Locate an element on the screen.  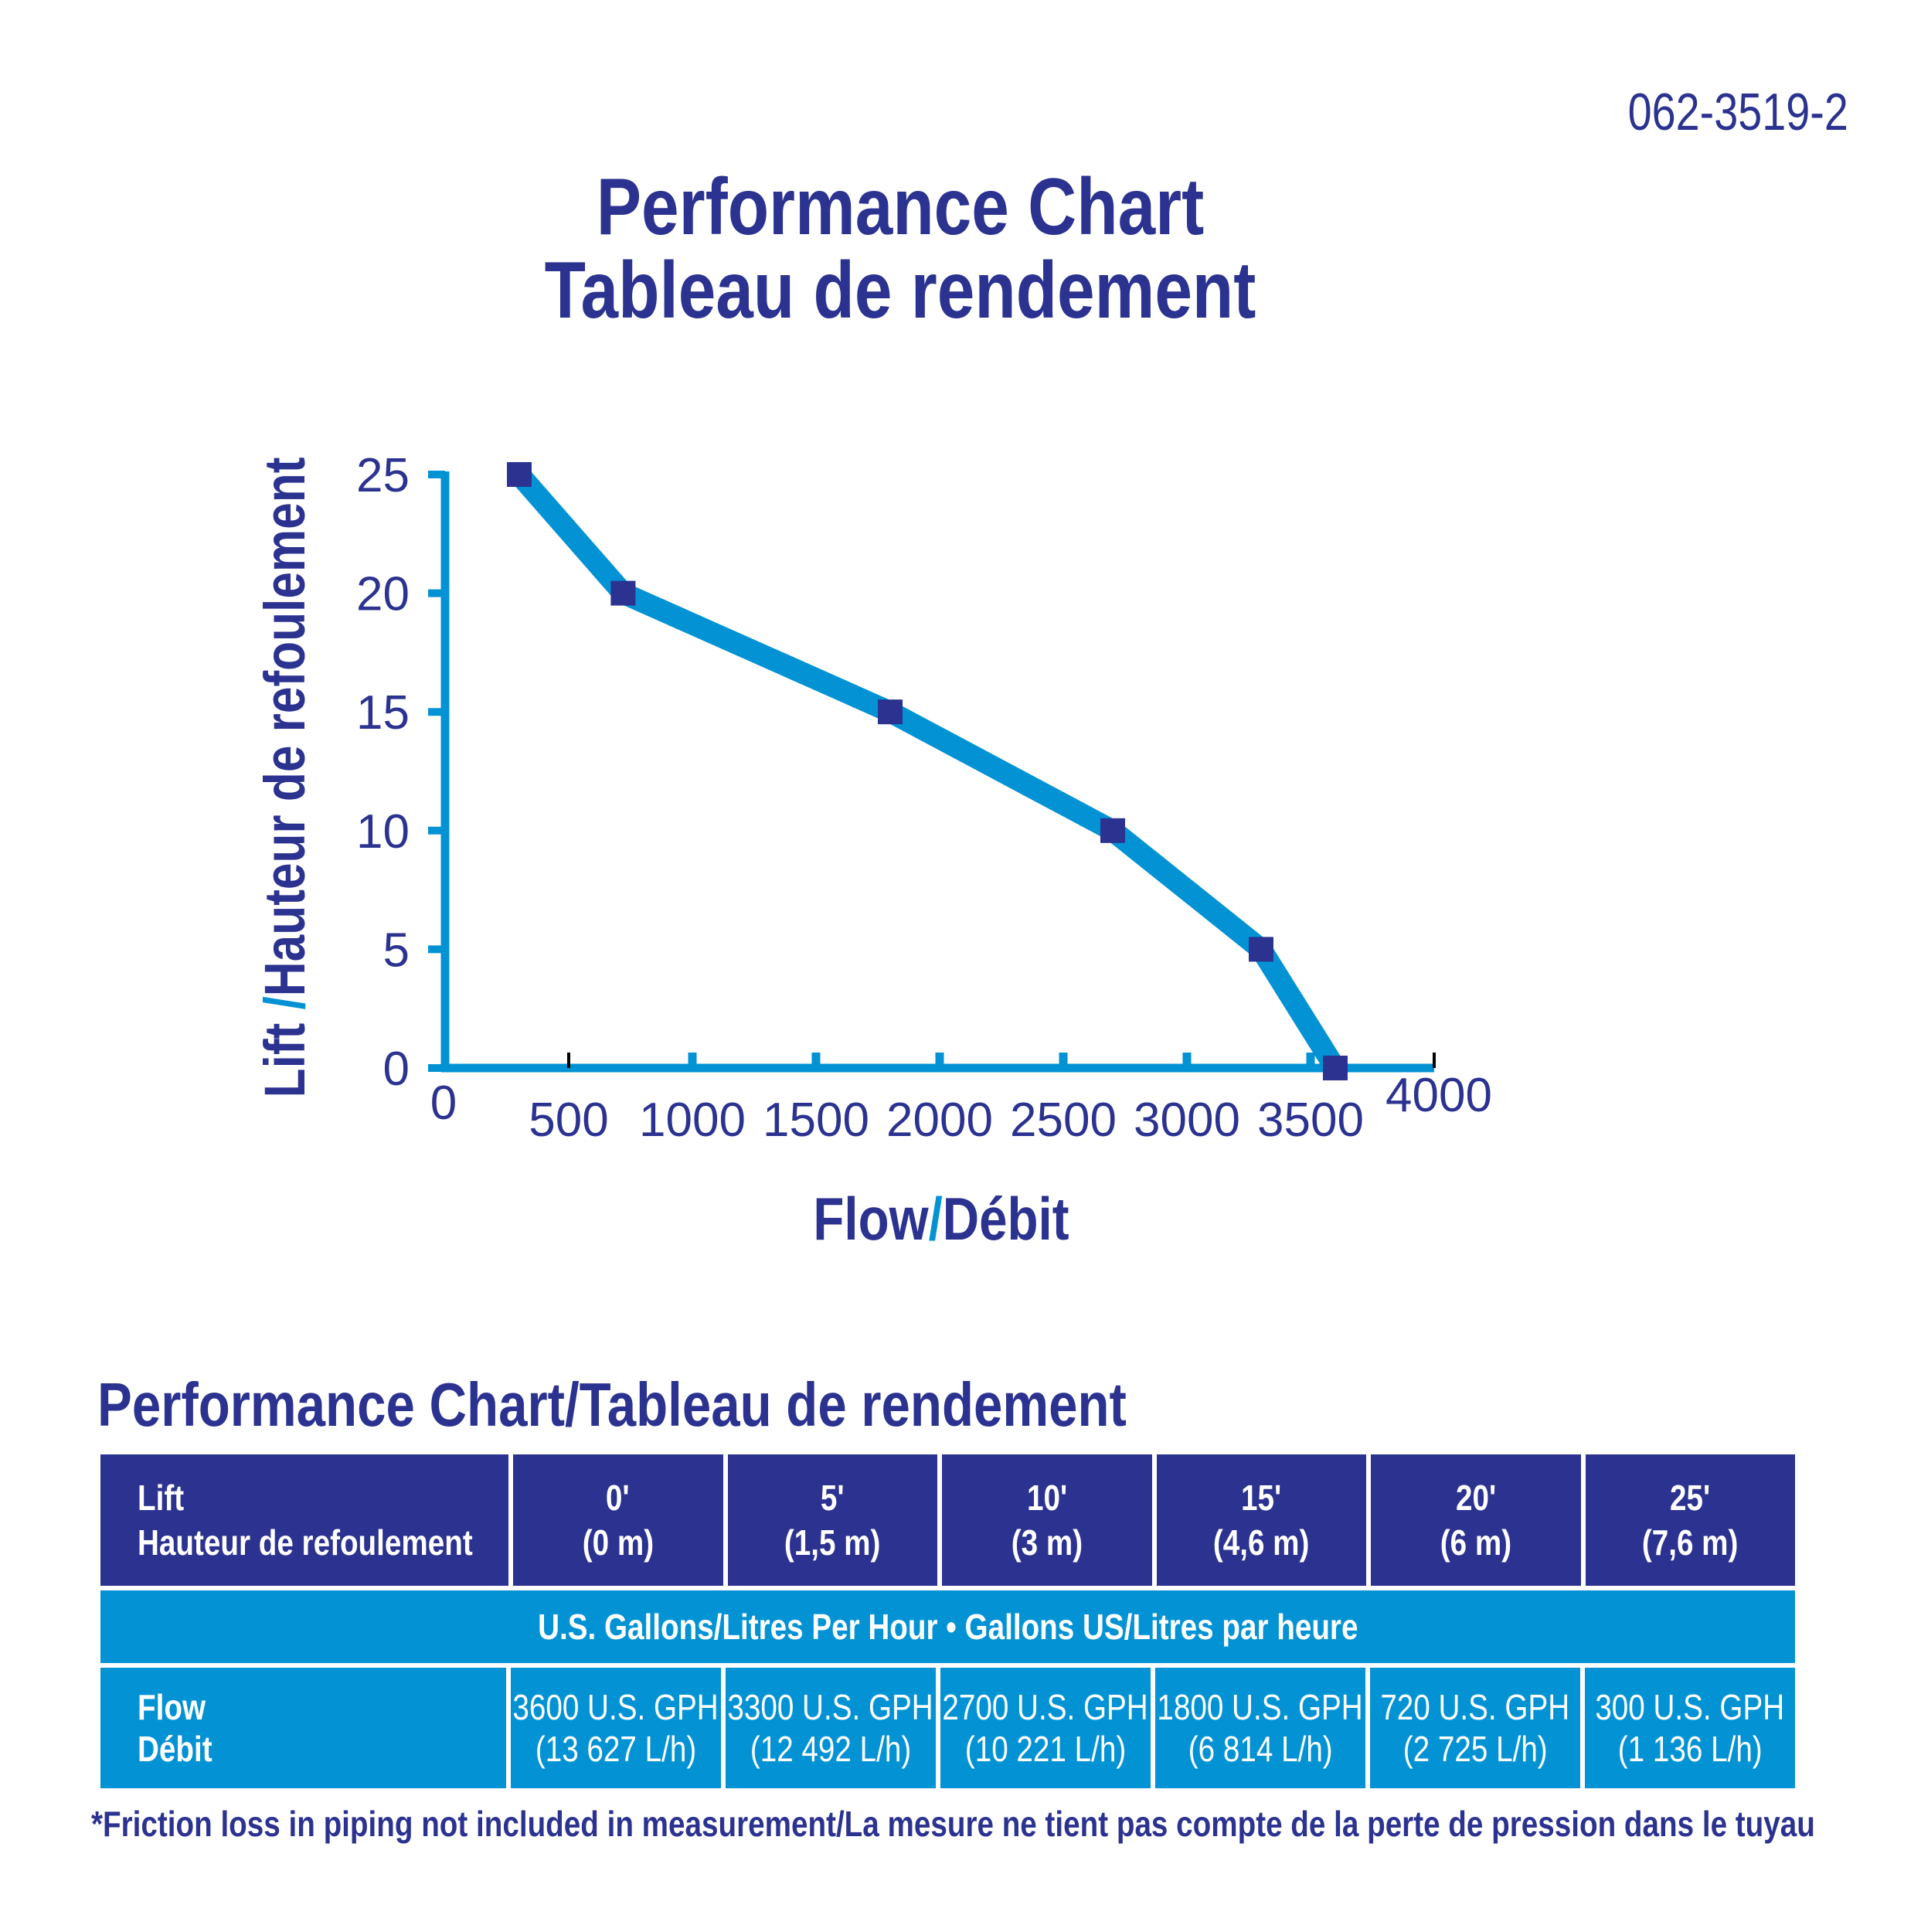
y-axis-label: Lift /Hauteur de refoulement is located at coordinates (285, 777).